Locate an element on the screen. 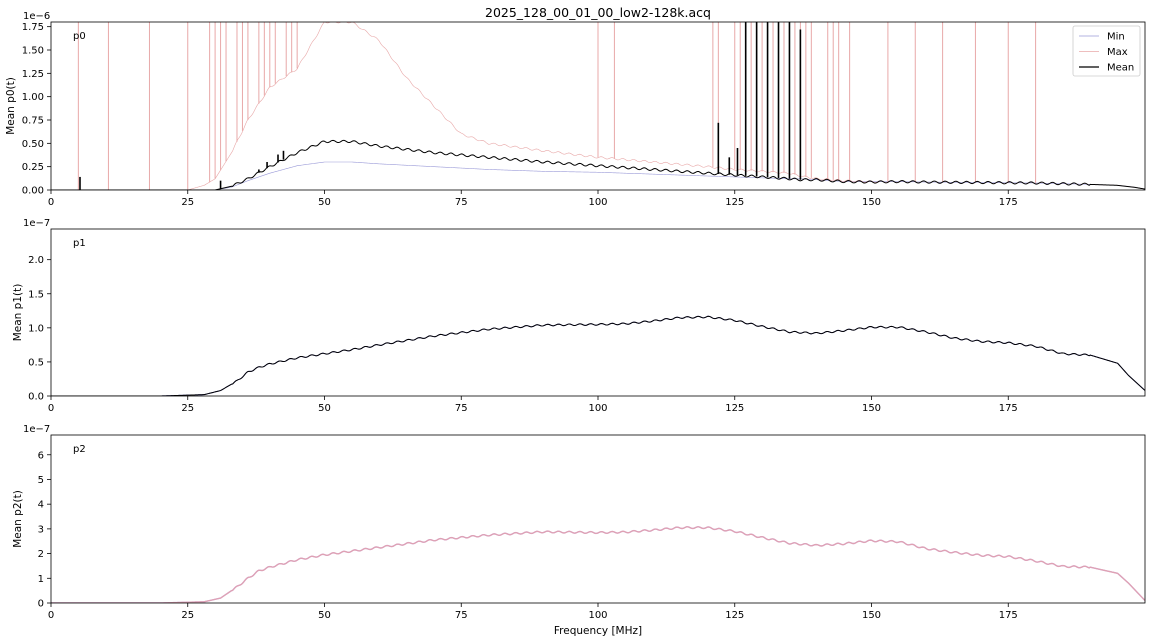 The image size is (1151, 641). y-tick-label: 3 is located at coordinates (41, 529).